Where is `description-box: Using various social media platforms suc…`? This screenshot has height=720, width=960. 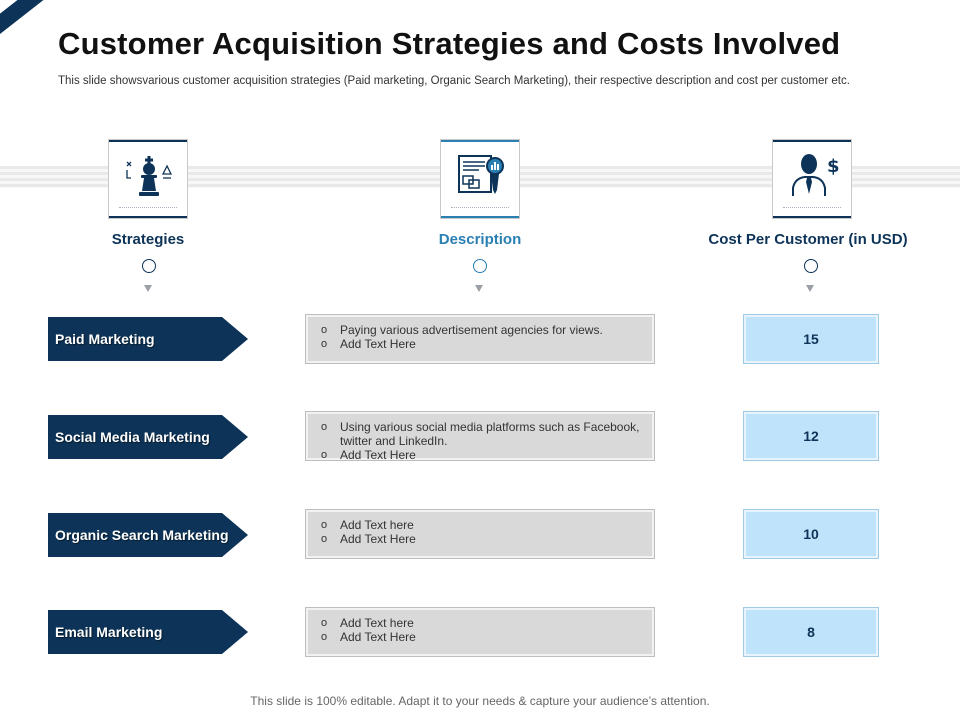 description-box: Using various social media platforms suc… is located at coordinates (480, 436).